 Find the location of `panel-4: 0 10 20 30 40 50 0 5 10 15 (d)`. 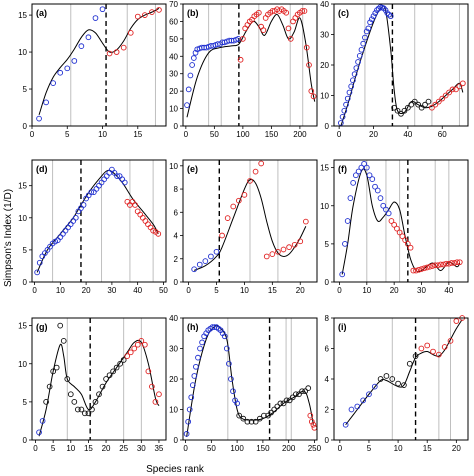

panel-4: 0 10 20 30 40 50 0 5 10 15 (d) is located at coordinates (93, 227).